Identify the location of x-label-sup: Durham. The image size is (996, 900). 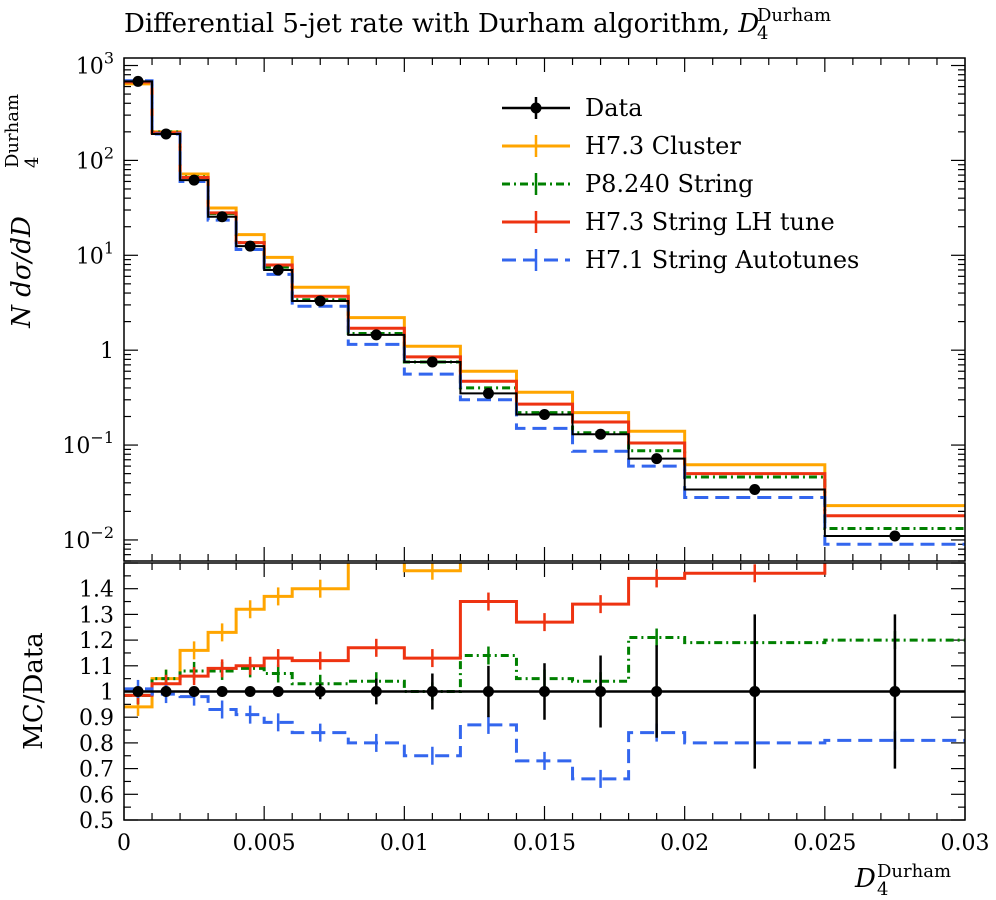
(914, 871).